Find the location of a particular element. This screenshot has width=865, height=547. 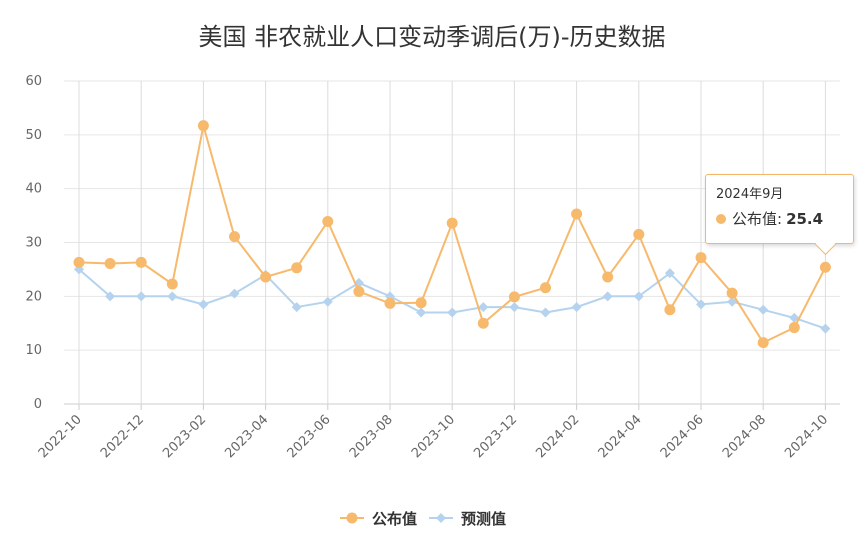

tooltip: 2024年9月 公布值: 25.4 is located at coordinates (779, 215).